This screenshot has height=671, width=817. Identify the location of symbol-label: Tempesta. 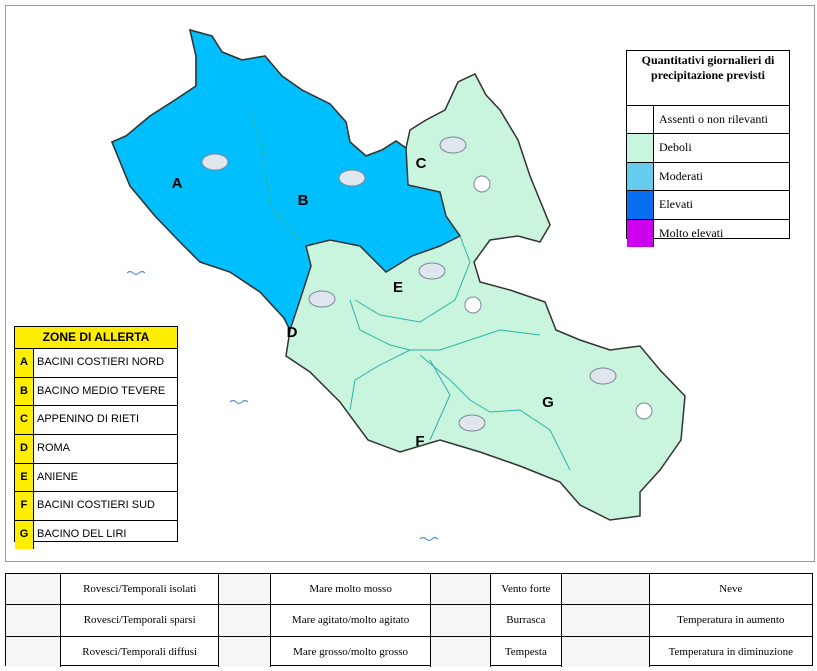
(526, 651).